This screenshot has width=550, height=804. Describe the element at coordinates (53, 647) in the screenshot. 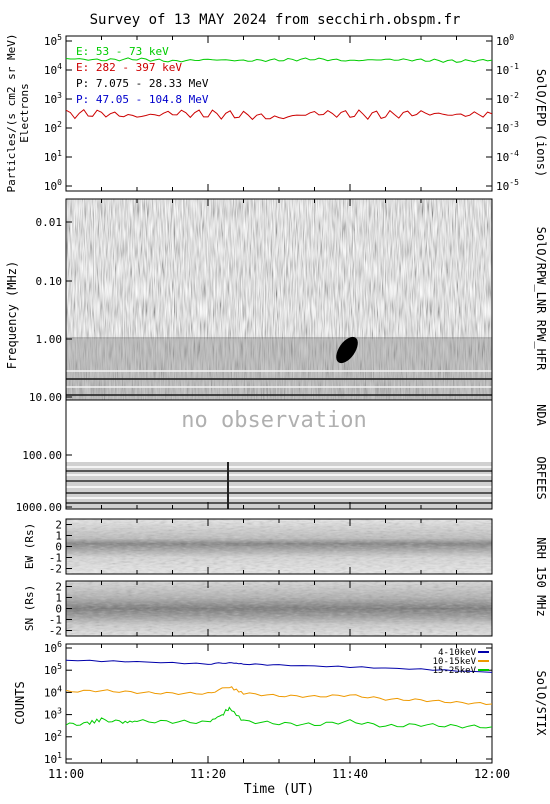

I see `stix-tick-label: 10⁶` at that location.